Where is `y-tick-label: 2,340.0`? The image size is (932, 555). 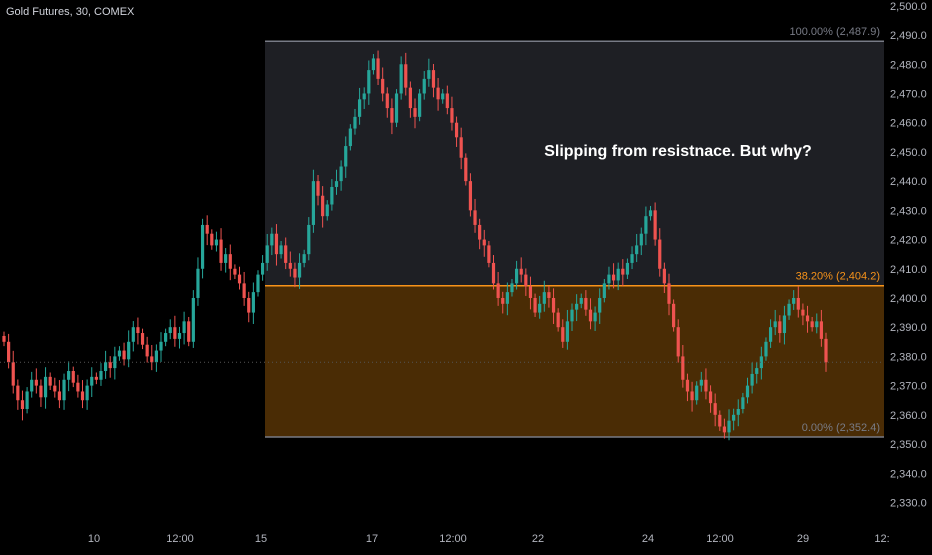 y-tick-label: 2,340.0 is located at coordinates (908, 474).